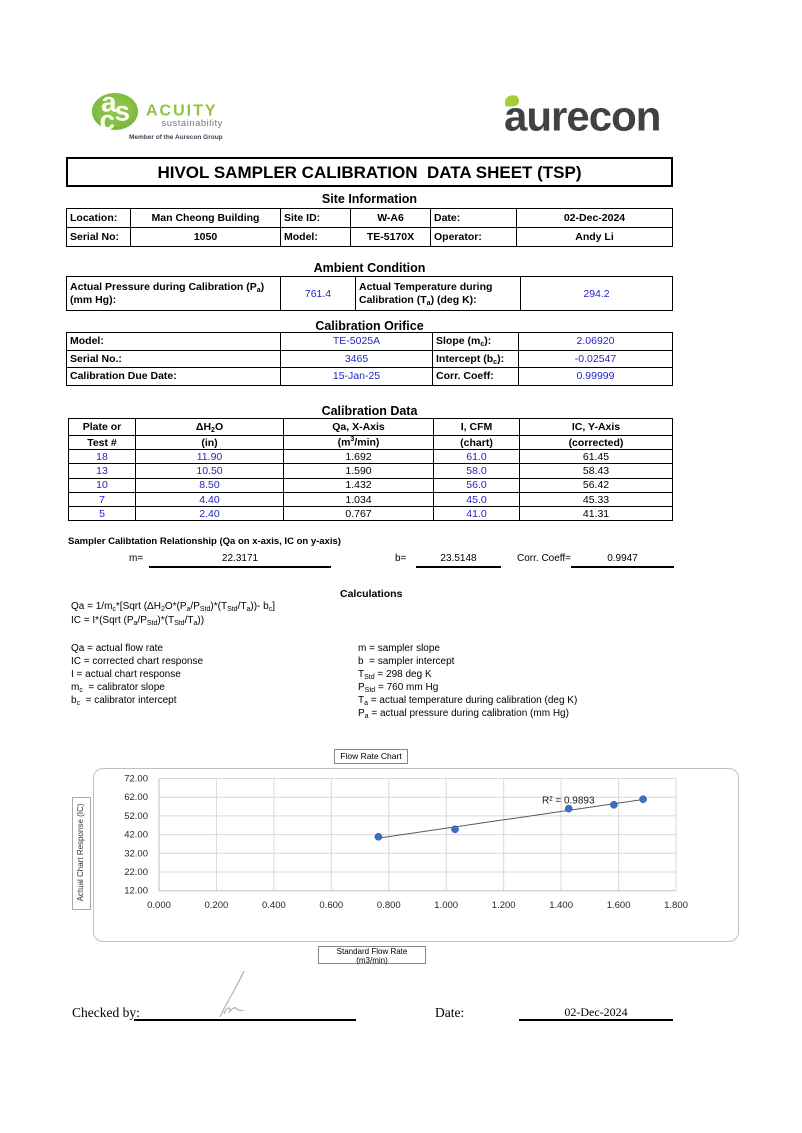 Image resolution: width=802 pixels, height=1133 pixels. Describe the element at coordinates (568, 801) in the screenshot. I see `svg-text: R² = 0.9893` at that location.